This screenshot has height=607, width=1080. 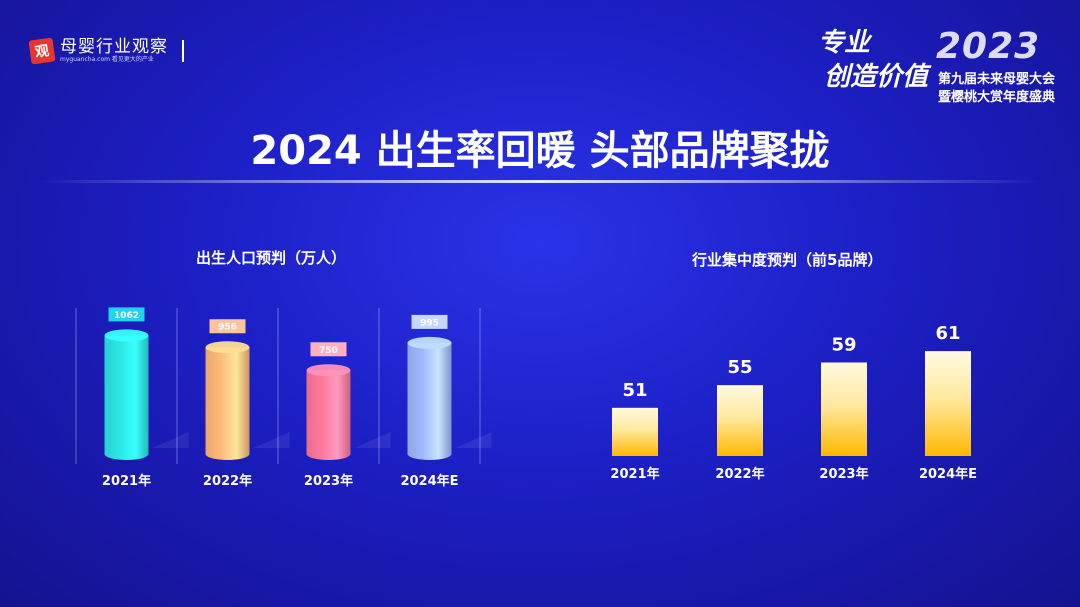 What do you see at coordinates (114, 47) in the screenshot?
I see `logo-name: 母婴行业观察` at bounding box center [114, 47].